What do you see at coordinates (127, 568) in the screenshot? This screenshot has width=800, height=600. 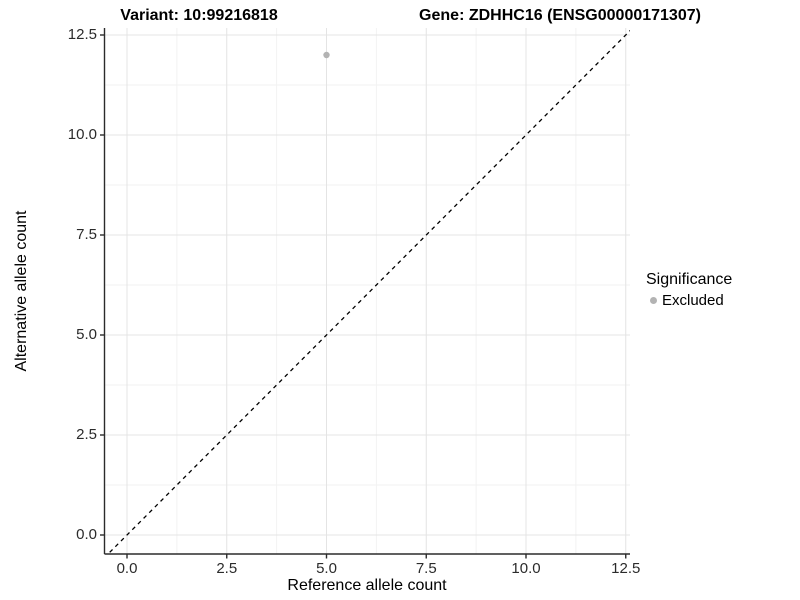 I see `x-tick-label: 0.0` at bounding box center [127, 568].